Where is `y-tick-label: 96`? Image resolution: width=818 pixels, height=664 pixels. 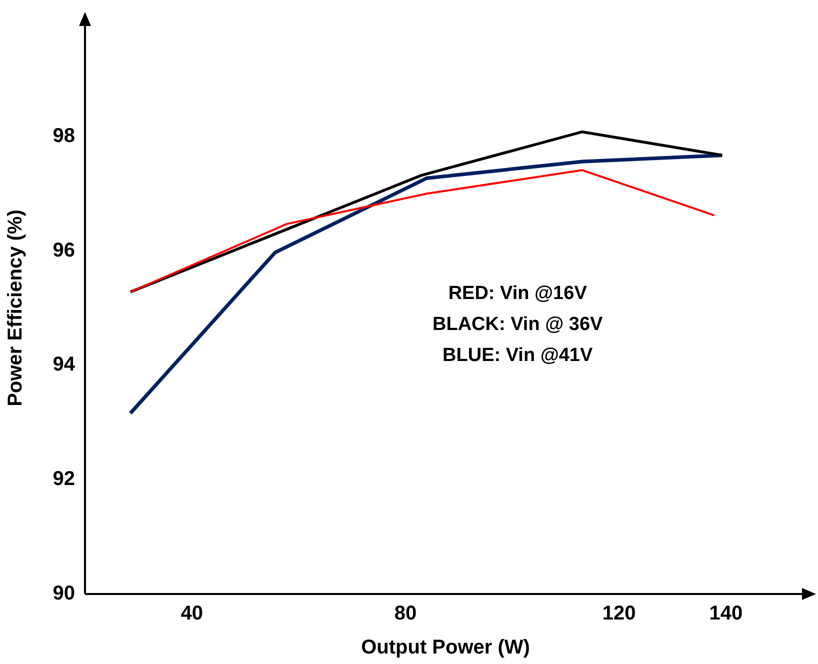
y-tick-label: 96 is located at coordinates (63, 250).